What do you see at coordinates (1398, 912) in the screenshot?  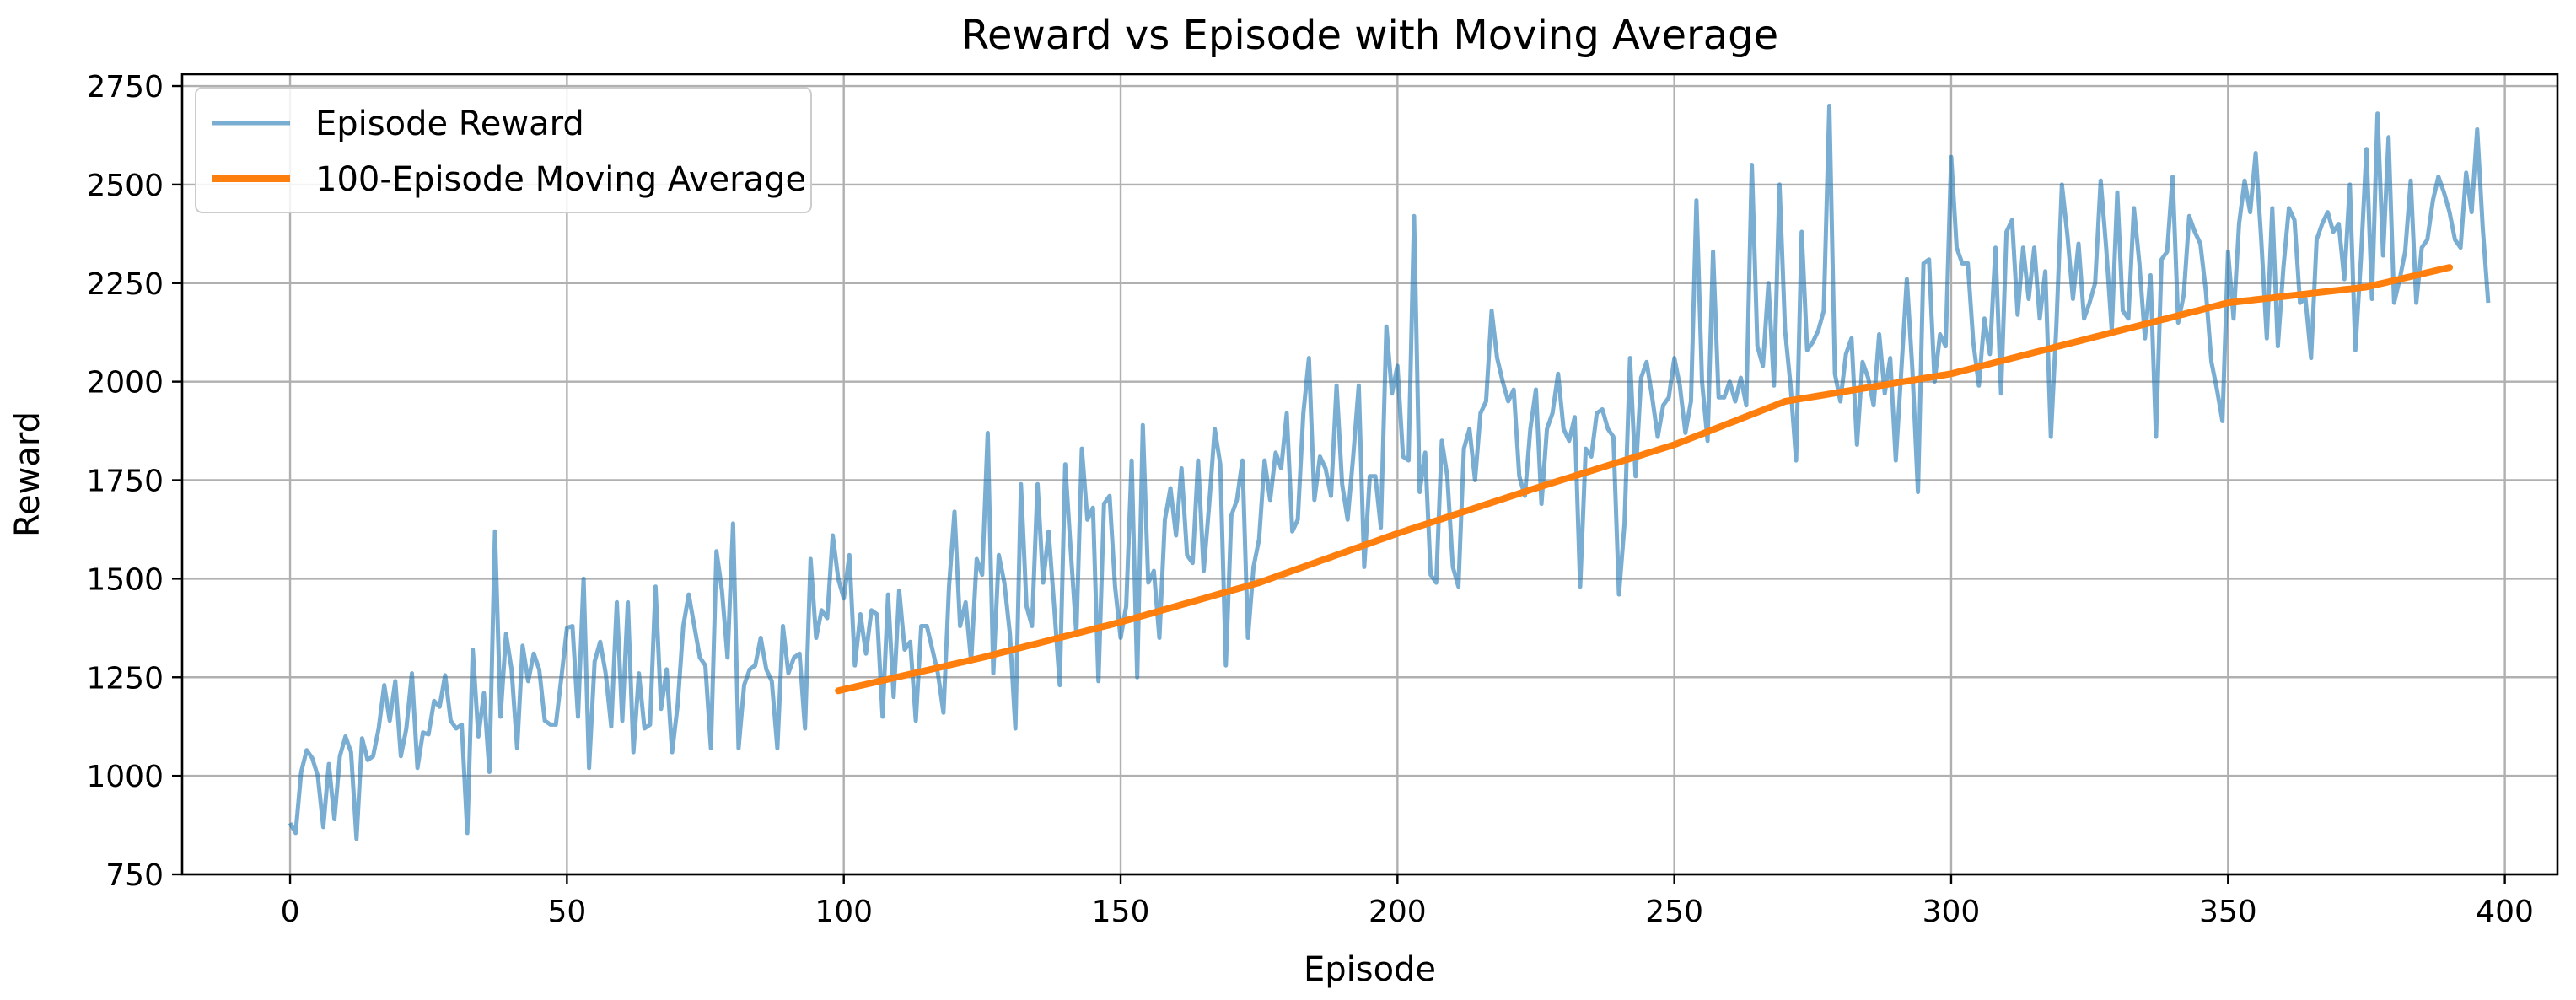 I see `x-tick-label: 200` at bounding box center [1398, 912].